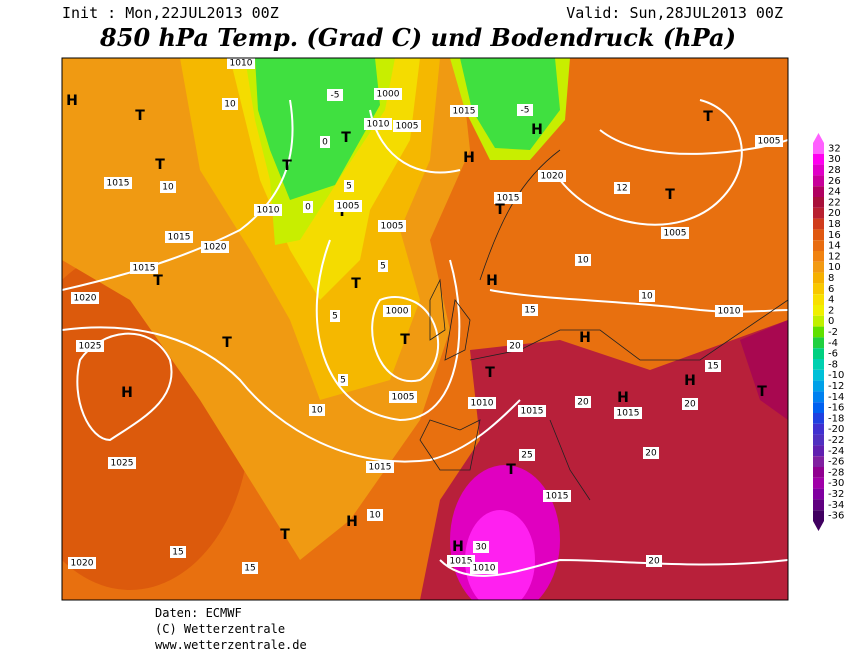 The image size is (850, 657). What do you see at coordinates (198, 613) in the screenshot?
I see `data-source: Daten: ECMWF` at bounding box center [198, 613].